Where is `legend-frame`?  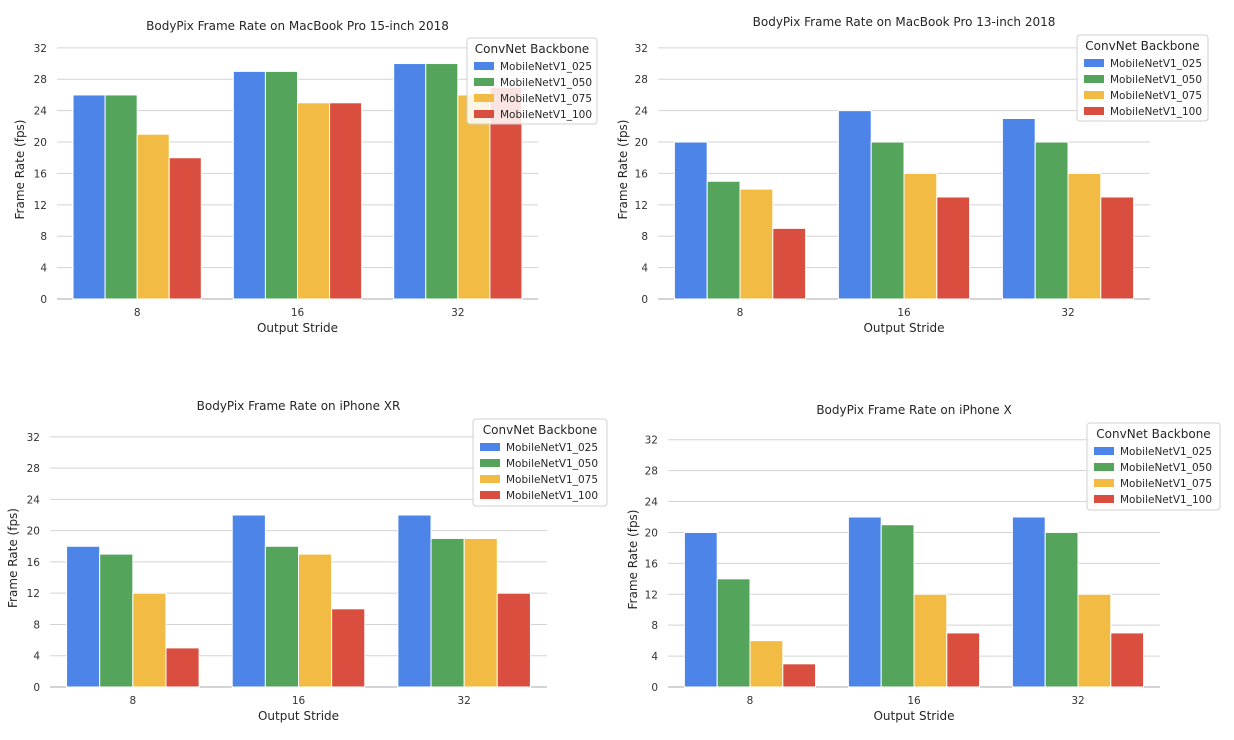 legend-frame is located at coordinates (1142, 78).